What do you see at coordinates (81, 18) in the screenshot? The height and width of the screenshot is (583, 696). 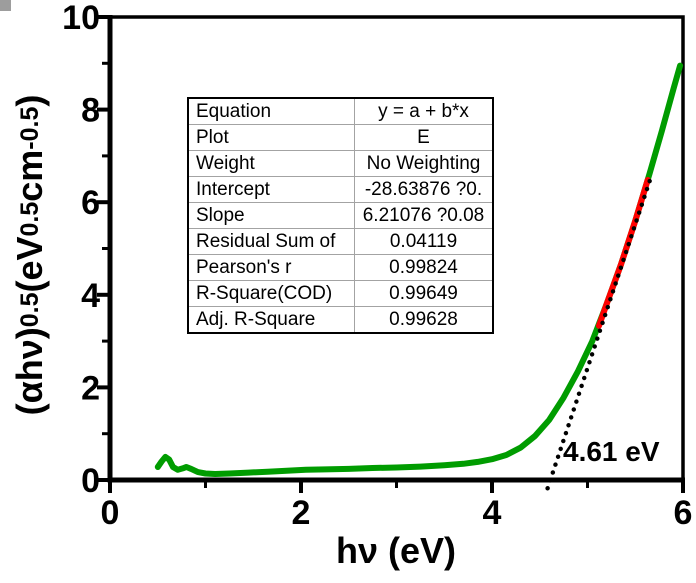 I see `y-tick-label: 10` at bounding box center [81, 18].